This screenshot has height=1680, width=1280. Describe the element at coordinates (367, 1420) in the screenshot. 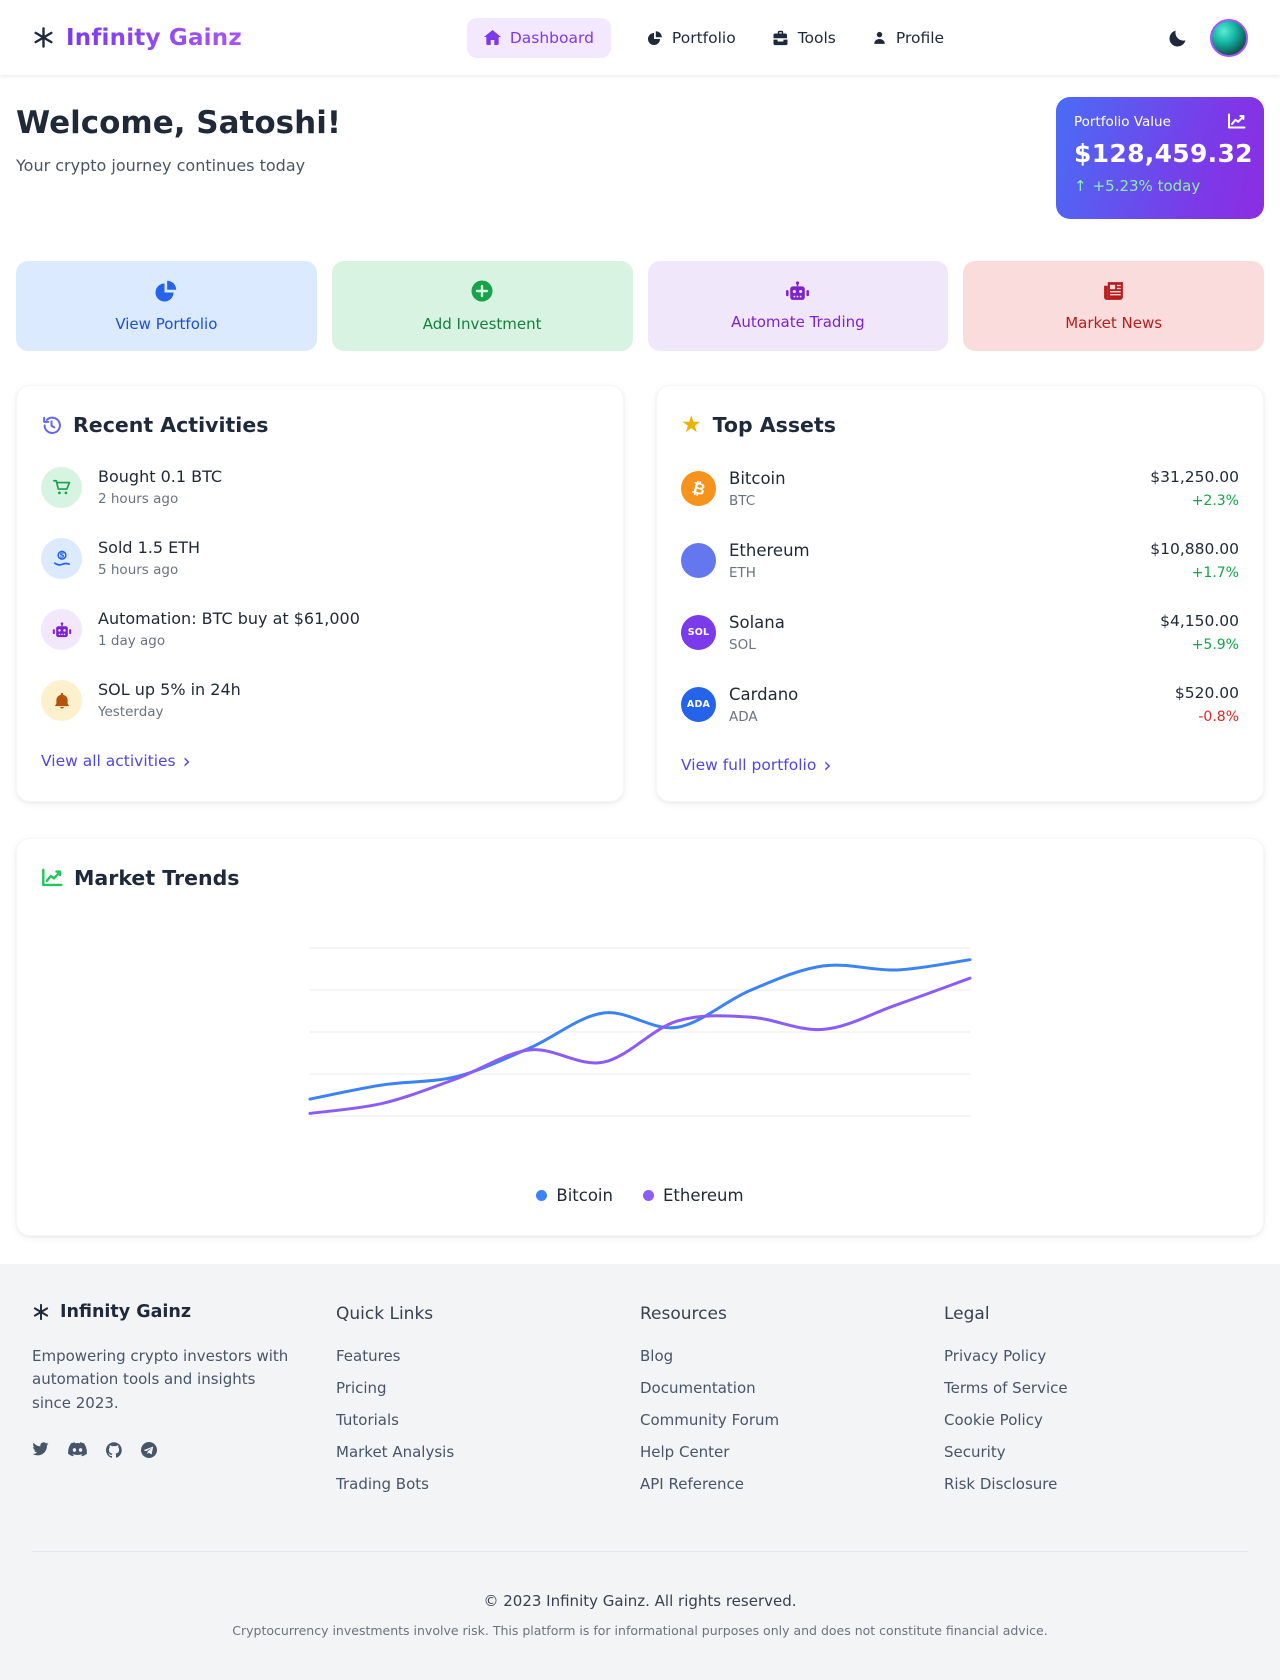

I see `footer-link-tutorials: Tutorials` at that location.